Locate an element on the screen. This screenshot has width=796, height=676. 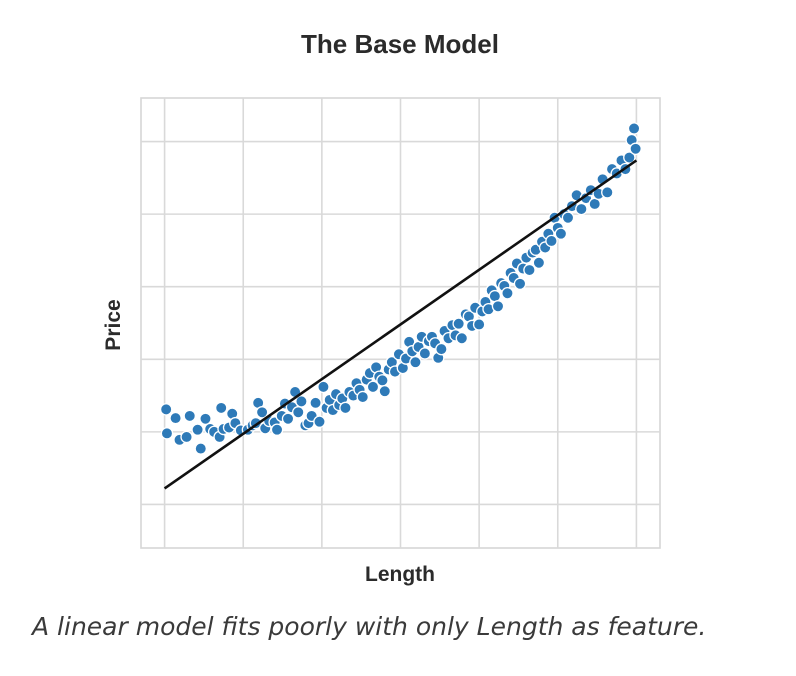
x-axis-label: Length is located at coordinates (400, 574).